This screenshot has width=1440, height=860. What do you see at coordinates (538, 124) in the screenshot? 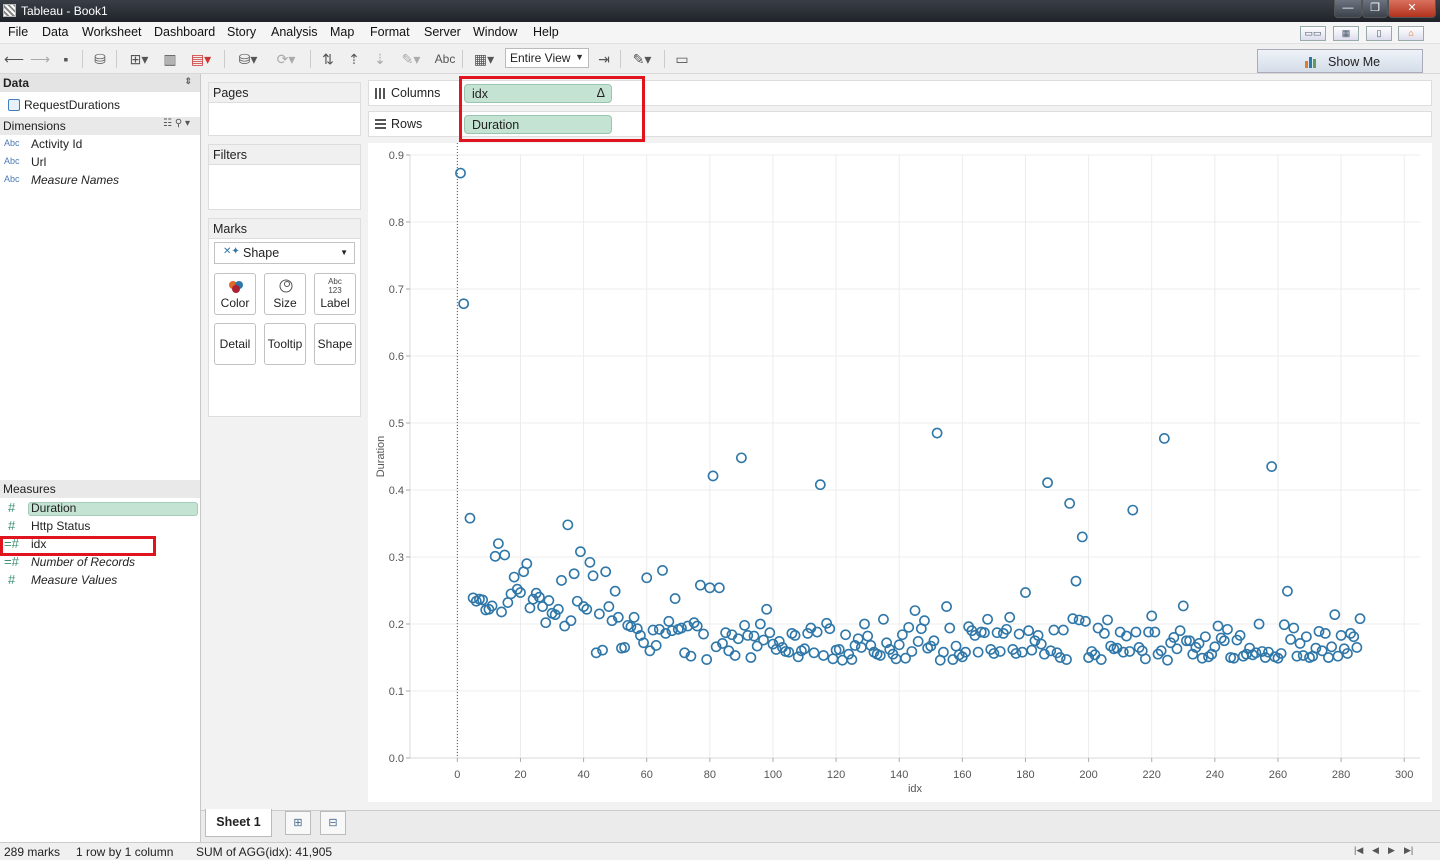
I see `rows-pill-duration: Duration` at bounding box center [538, 124].